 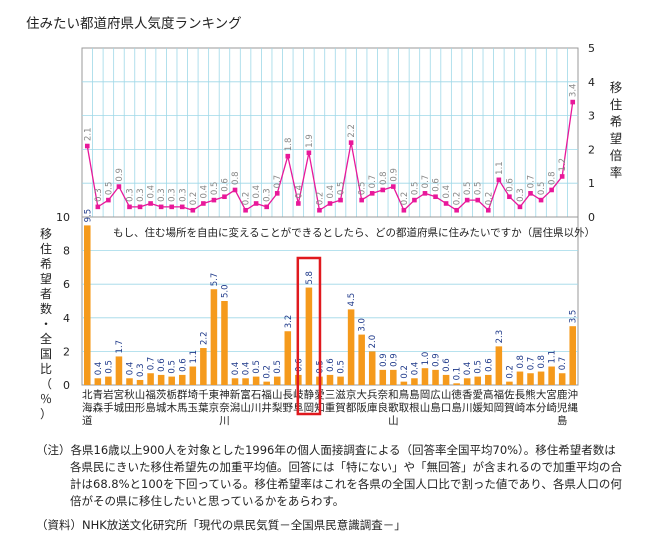 What do you see at coordinates (456, 384) in the screenshot?
I see `bar-徳島` at bounding box center [456, 384].